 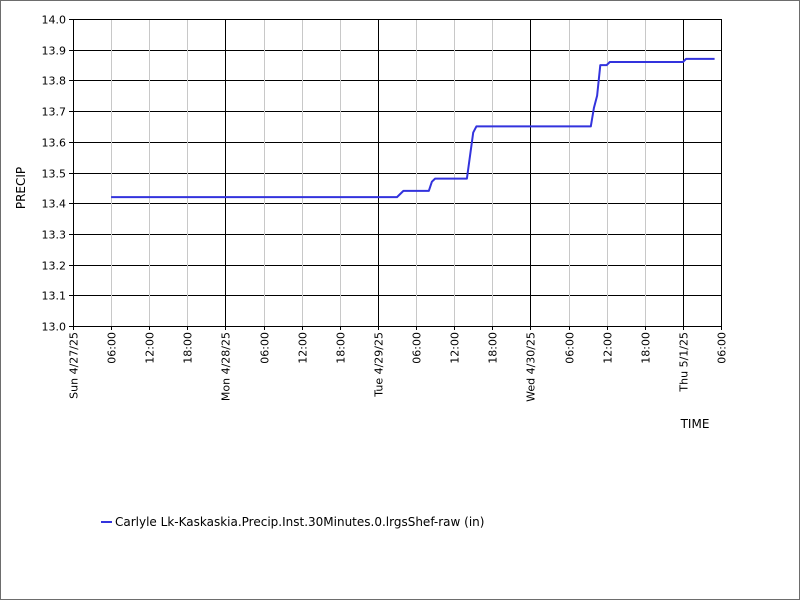 What do you see at coordinates (54, 174) in the screenshot?
I see `y-tick-label: 13.5` at bounding box center [54, 174].